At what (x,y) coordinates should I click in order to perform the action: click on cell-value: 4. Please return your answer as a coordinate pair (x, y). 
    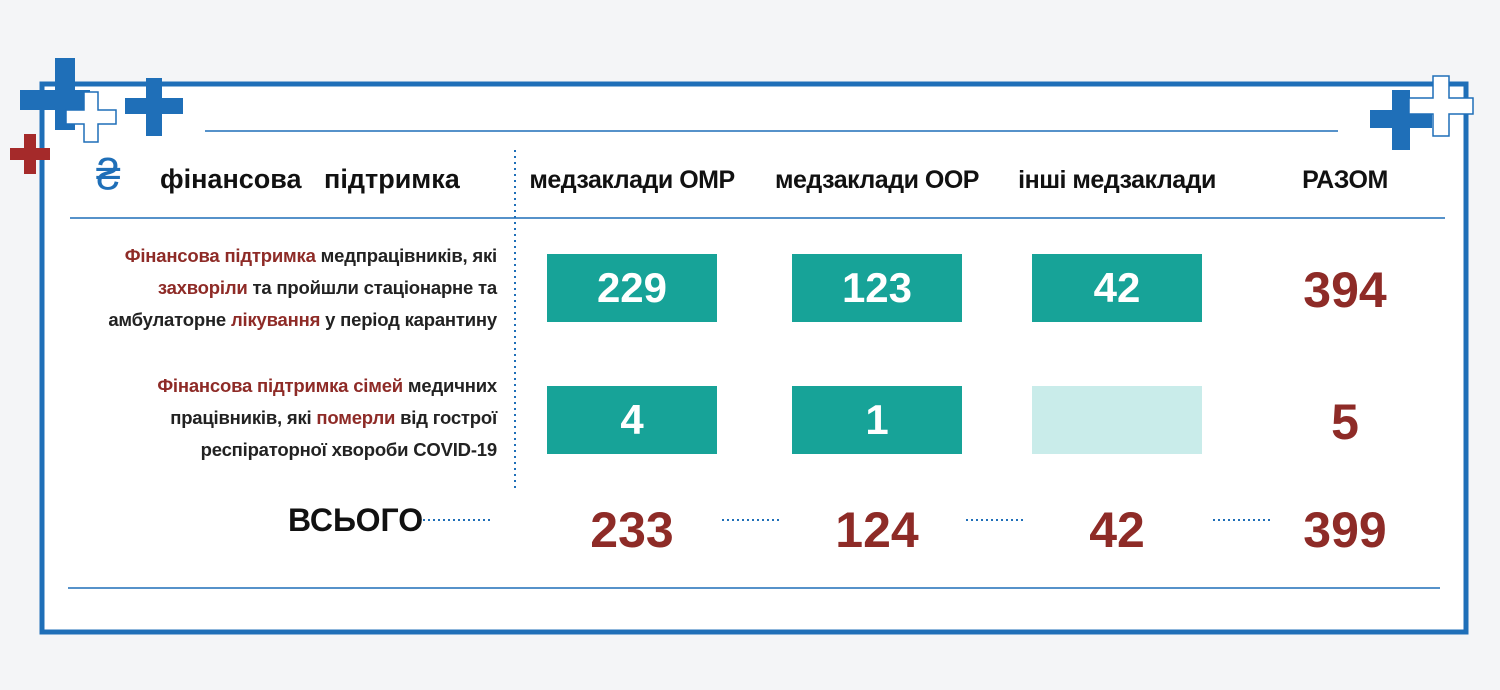
    Looking at the image, I should click on (632, 419).